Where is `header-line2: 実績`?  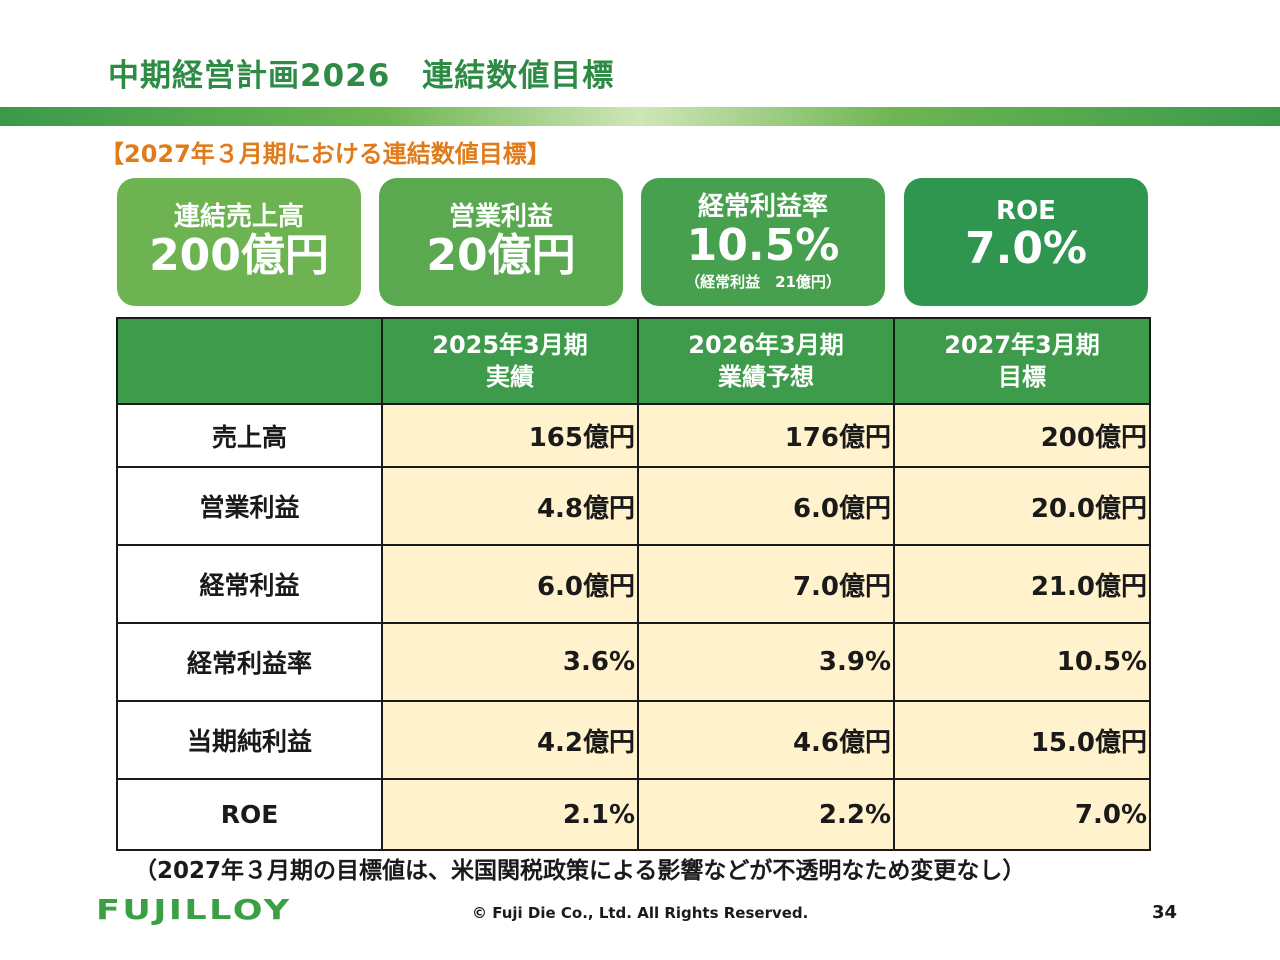 header-line2: 実績 is located at coordinates (510, 377).